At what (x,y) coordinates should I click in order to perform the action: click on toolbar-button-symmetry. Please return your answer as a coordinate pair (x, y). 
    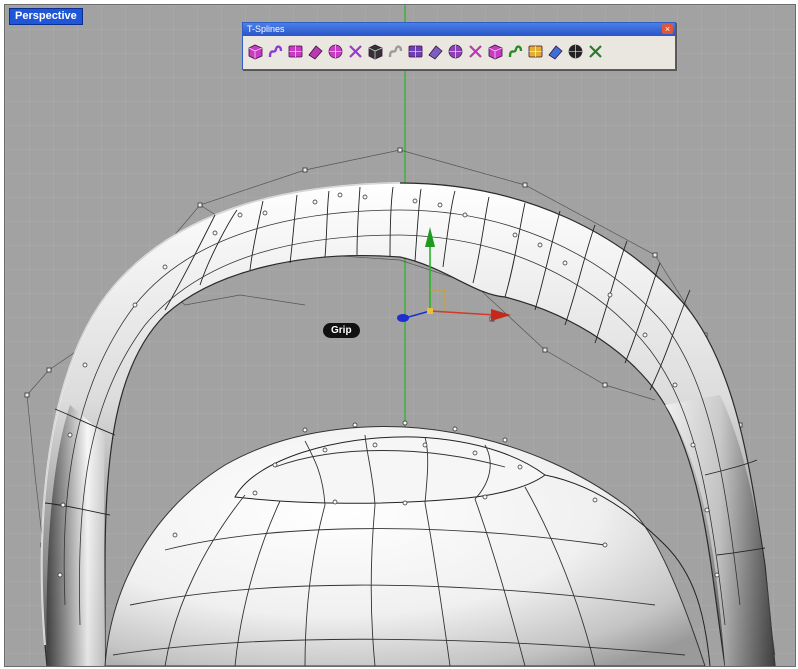
    Looking at the image, I should click on (595, 51).